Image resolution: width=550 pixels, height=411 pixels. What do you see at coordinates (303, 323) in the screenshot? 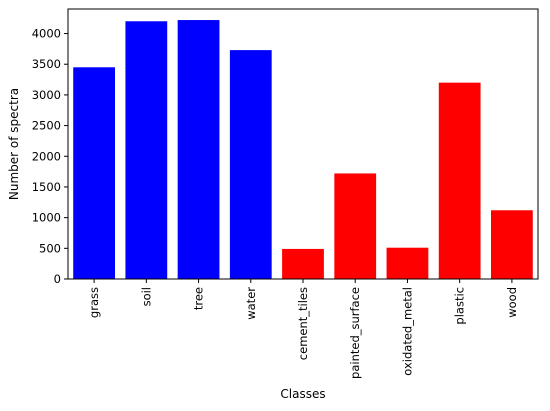
I see `x-tick-label: cement_tiles` at bounding box center [303, 323].